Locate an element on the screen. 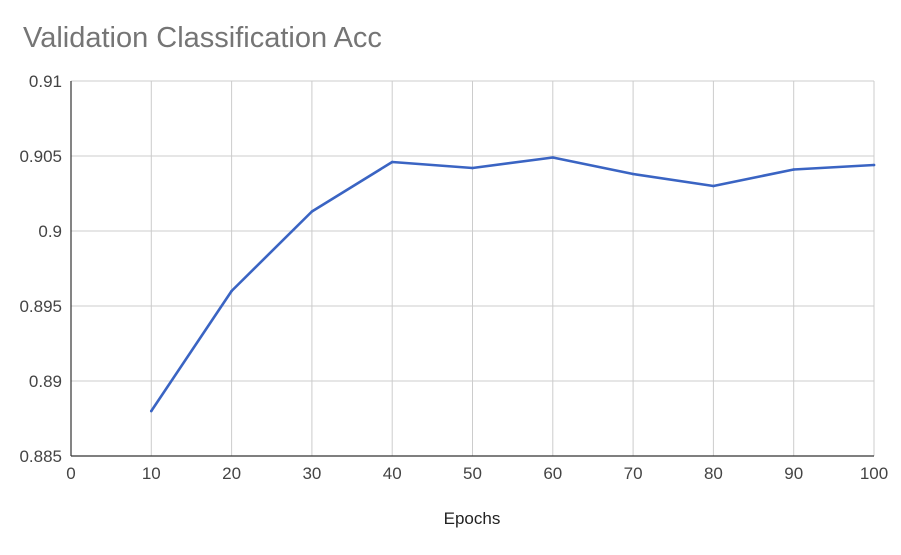 This screenshot has height=555, width=901. x-tick-label: 20 is located at coordinates (231, 473).